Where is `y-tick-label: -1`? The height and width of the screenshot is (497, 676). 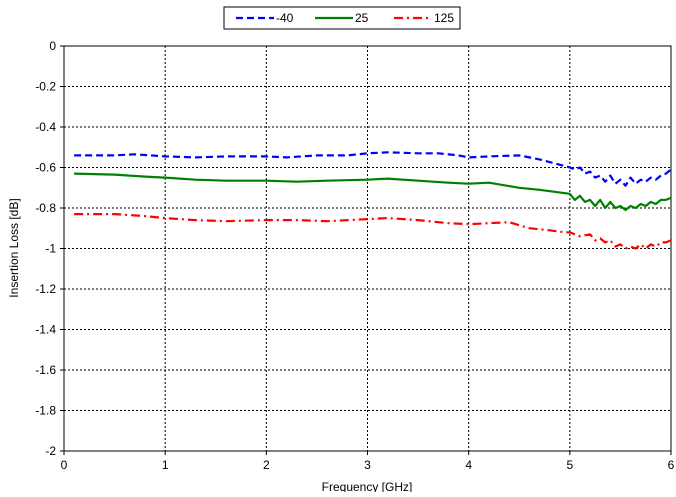
y-tick-label: -1 is located at coordinates (50, 249).